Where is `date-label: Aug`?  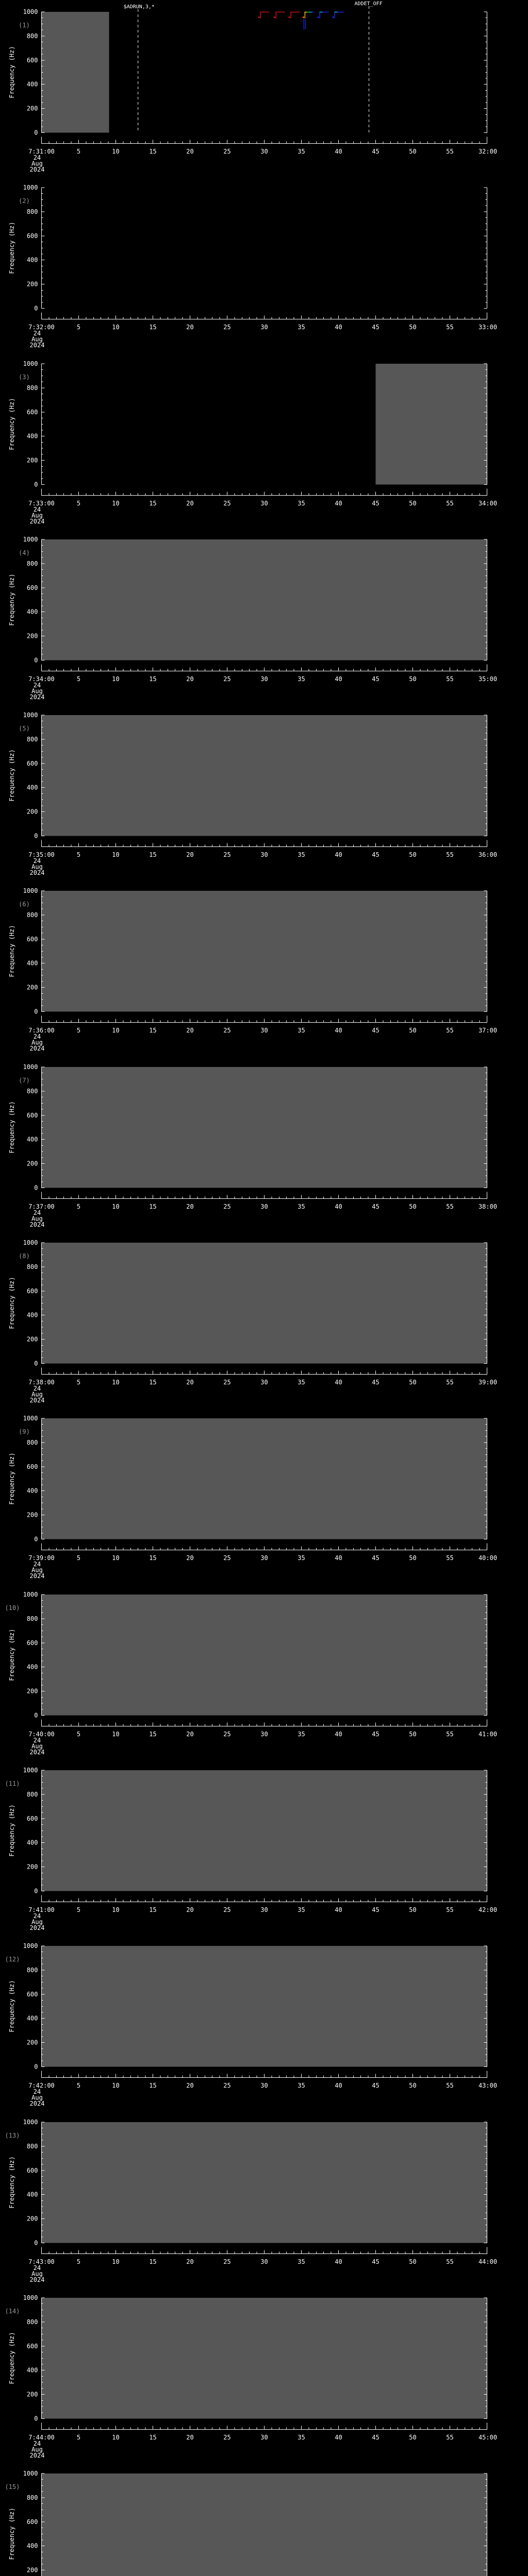
date-label: Aug is located at coordinates (37, 1042).